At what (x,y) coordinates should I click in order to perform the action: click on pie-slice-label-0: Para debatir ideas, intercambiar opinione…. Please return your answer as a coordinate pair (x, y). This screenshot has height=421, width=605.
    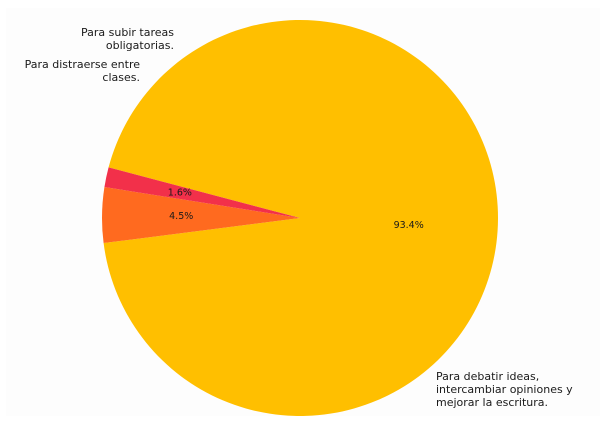
    Looking at the image, I should click on (504, 389).